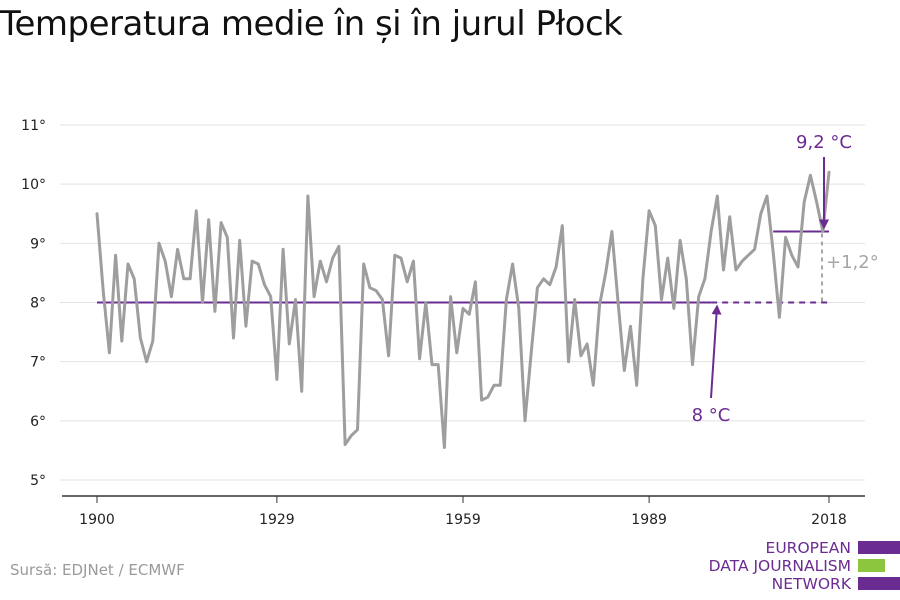  Describe the element at coordinates (785, 279) in the screenshot. I see `annotations: 8 °C 9,2 °C +1,2°` at that location.